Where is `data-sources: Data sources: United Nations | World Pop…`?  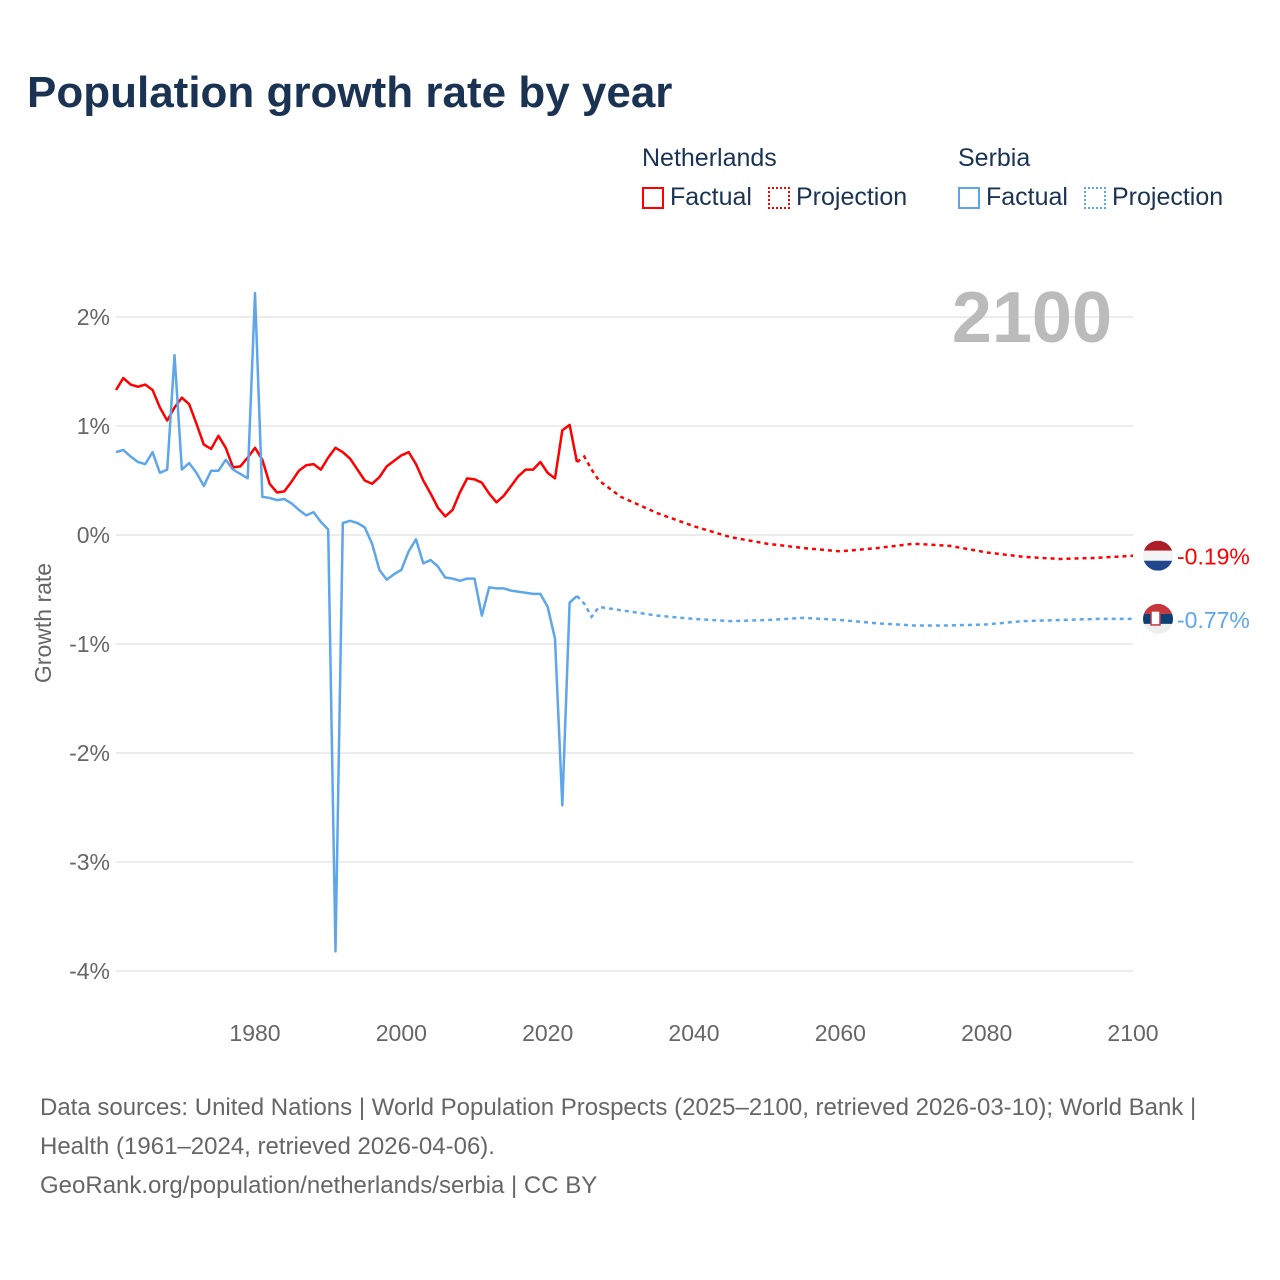 data-sources: Data sources: United Nations | World Pop… is located at coordinates (618, 1127).